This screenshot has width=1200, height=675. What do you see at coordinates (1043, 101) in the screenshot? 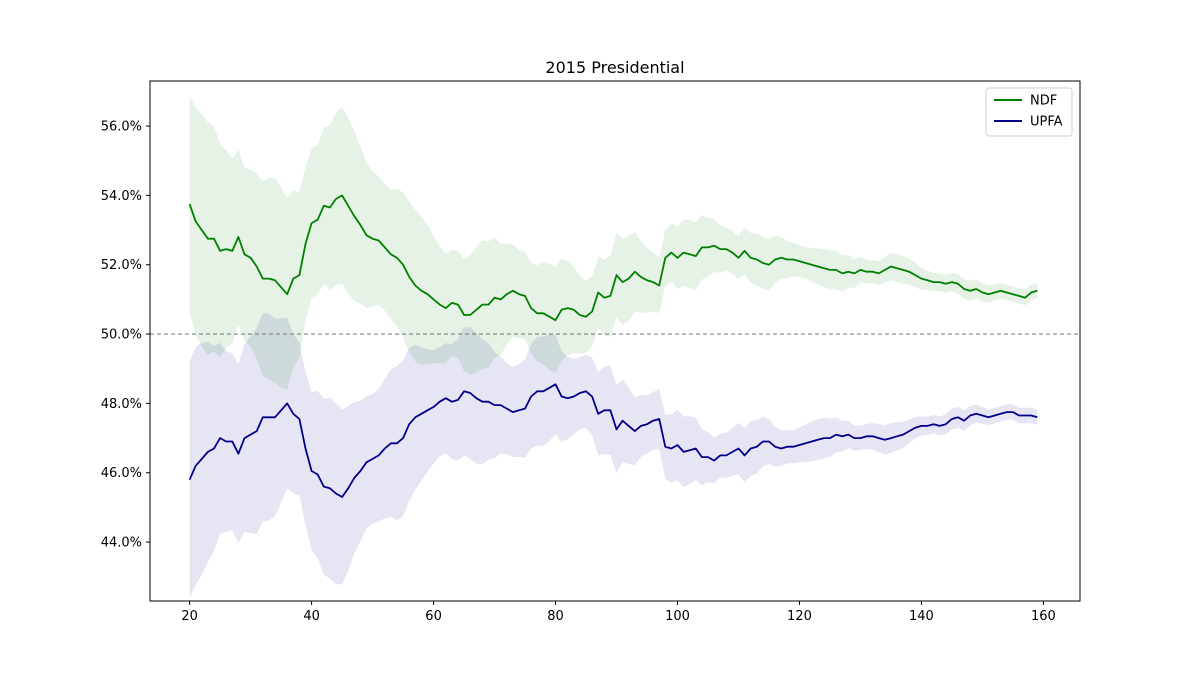
I see `legend-label-ndf: NDF` at bounding box center [1043, 101].